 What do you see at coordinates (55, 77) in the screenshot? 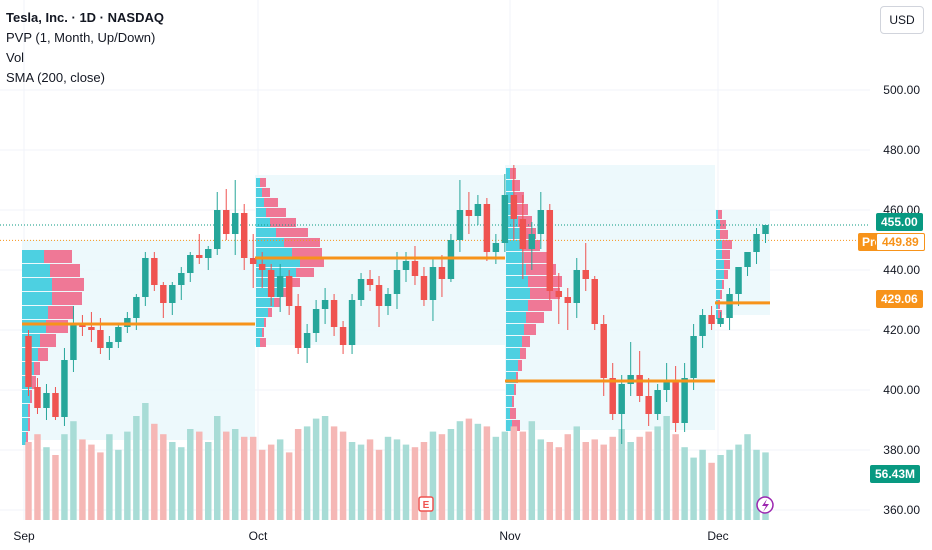
I see `sma-indicator-label: SMA (200, close)` at bounding box center [55, 77].